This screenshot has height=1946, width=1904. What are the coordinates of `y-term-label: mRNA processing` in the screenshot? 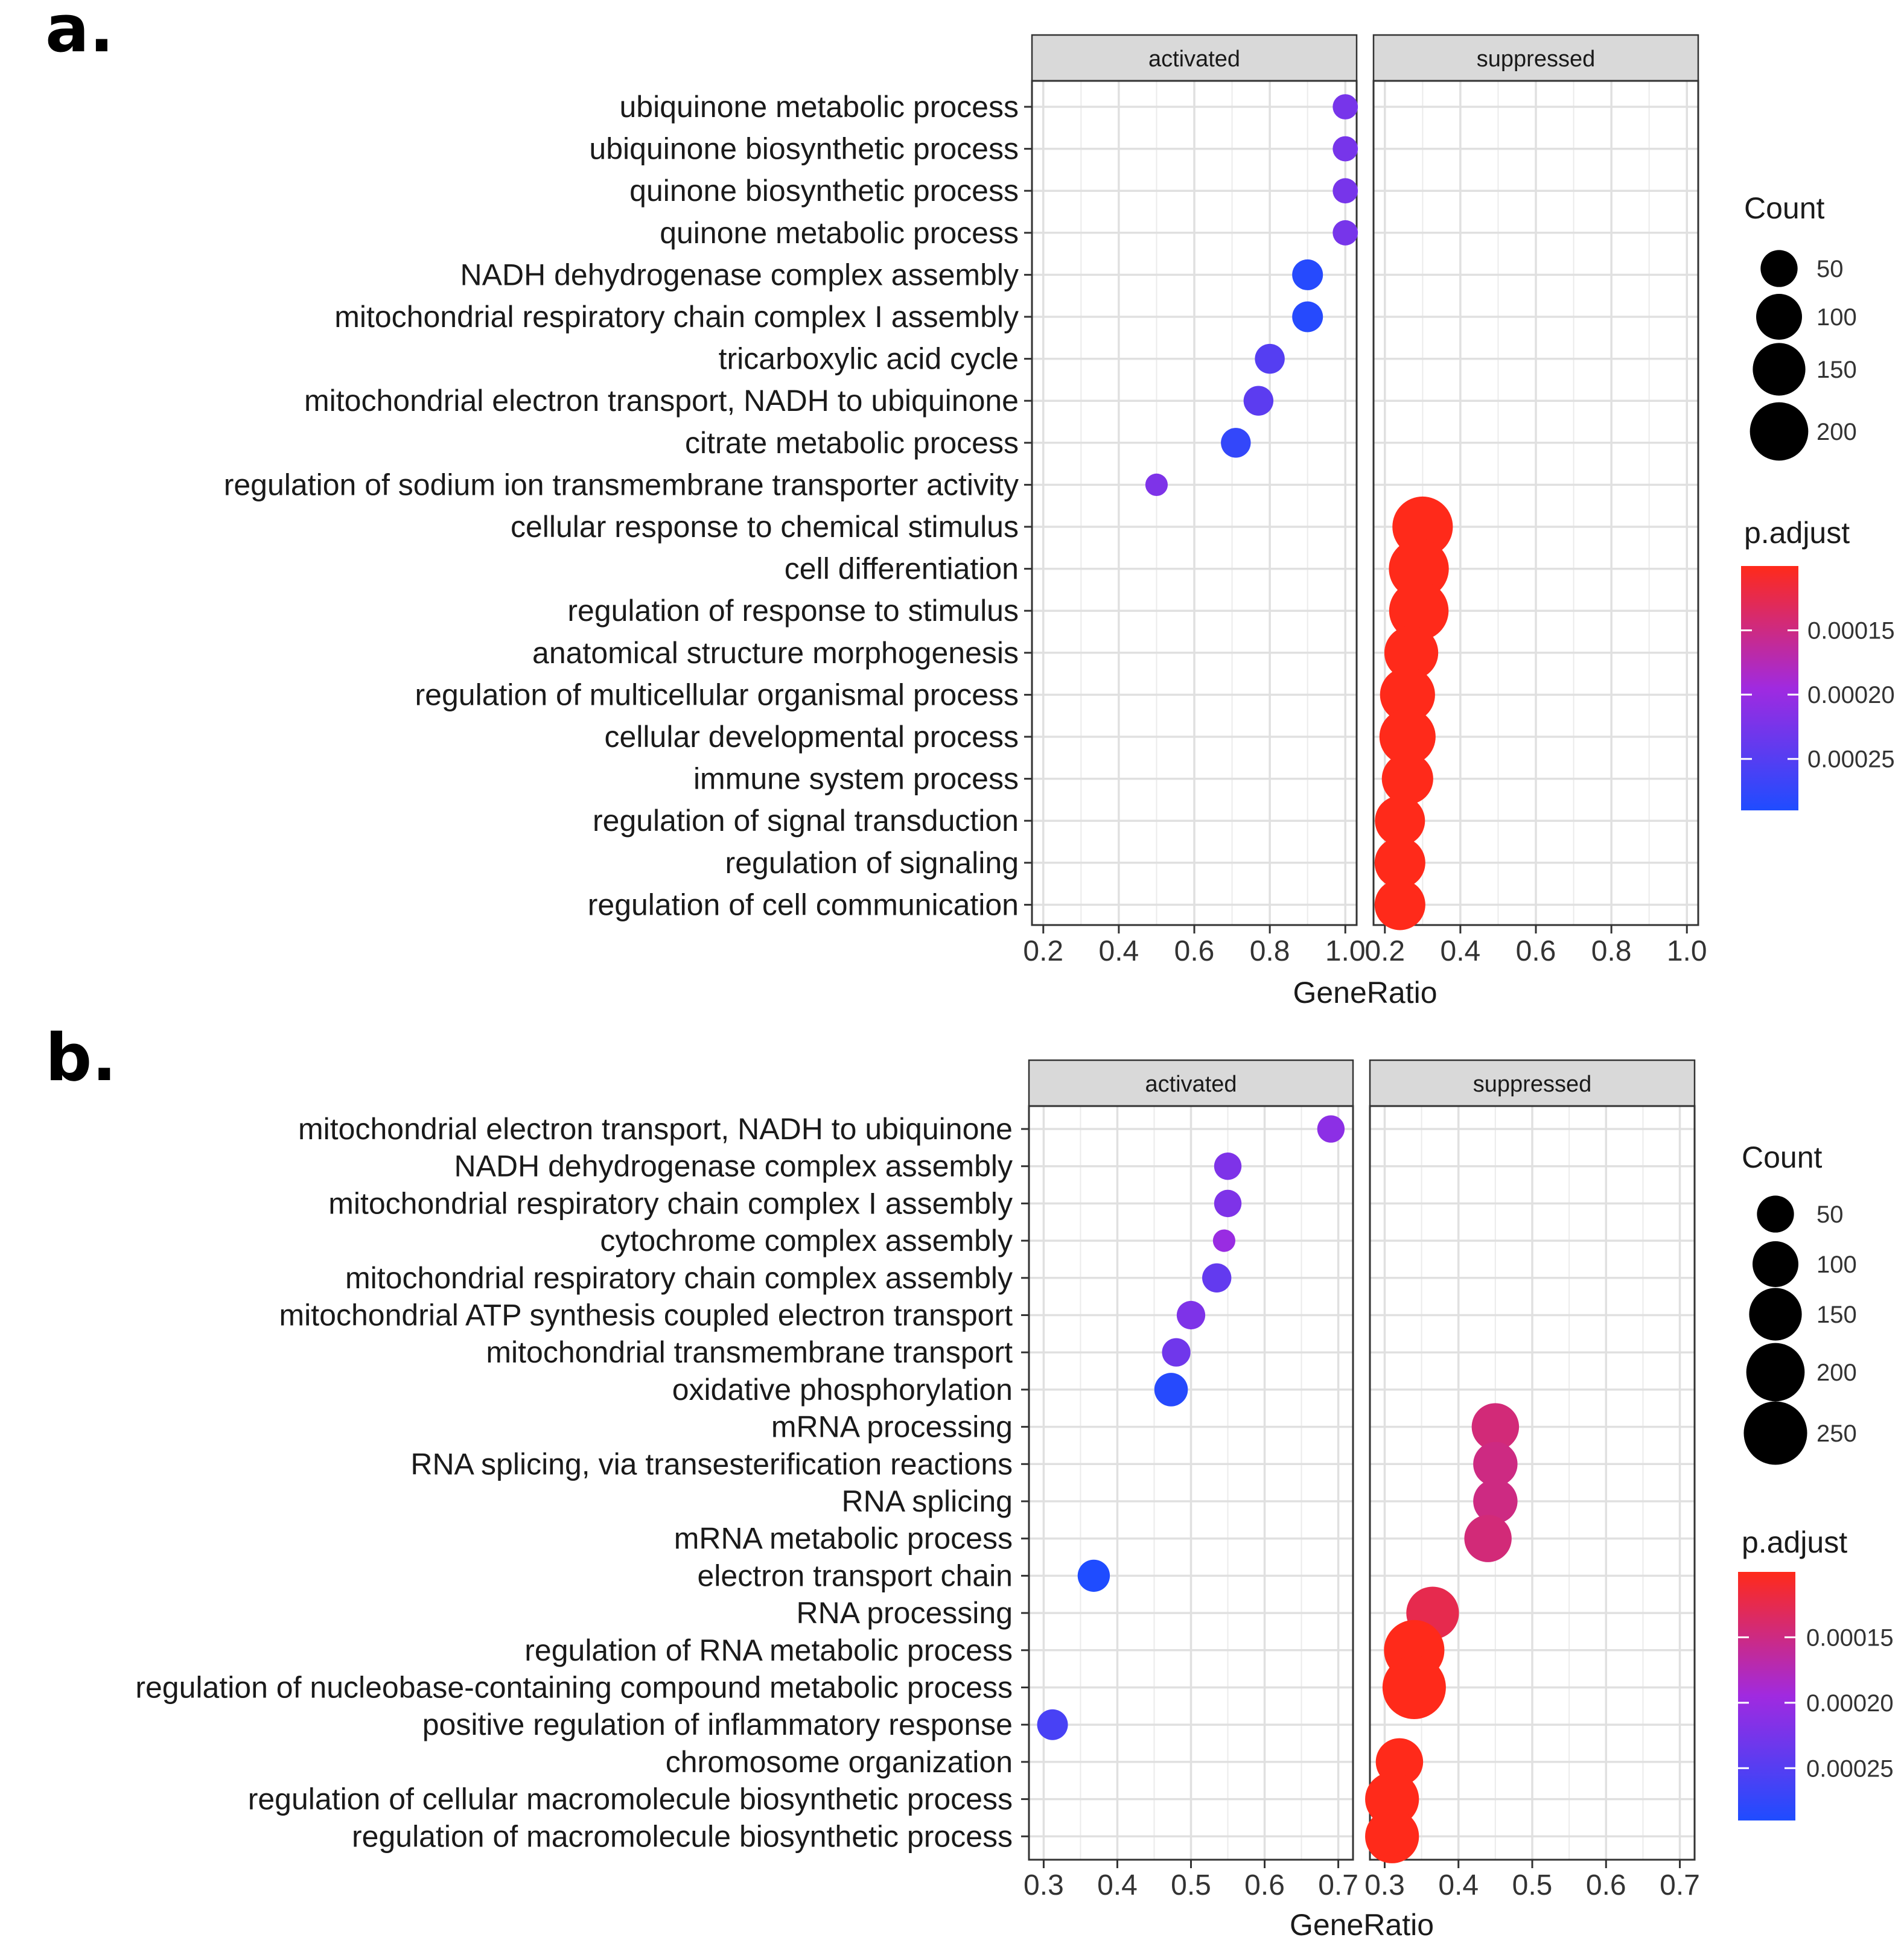 It's located at (892, 1427).